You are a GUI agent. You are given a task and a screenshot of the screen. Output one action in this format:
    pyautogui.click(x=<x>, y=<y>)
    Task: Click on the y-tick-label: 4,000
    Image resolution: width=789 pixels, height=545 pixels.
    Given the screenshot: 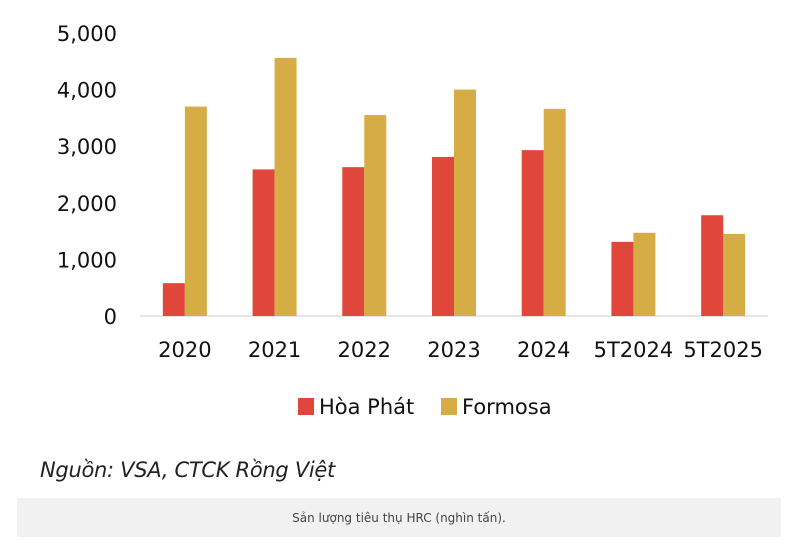 What is the action you would take?
    pyautogui.click(x=87, y=91)
    